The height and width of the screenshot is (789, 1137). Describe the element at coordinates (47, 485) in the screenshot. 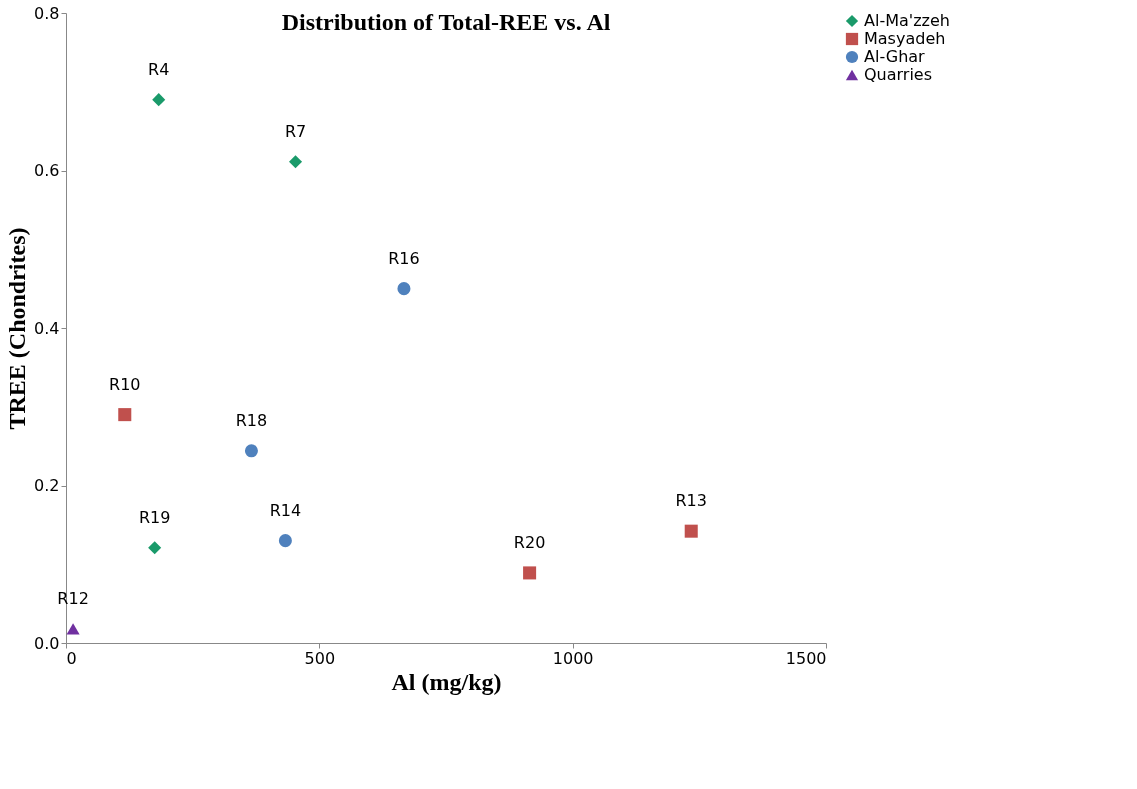

I see `y-tick-label: 0.2` at that location.